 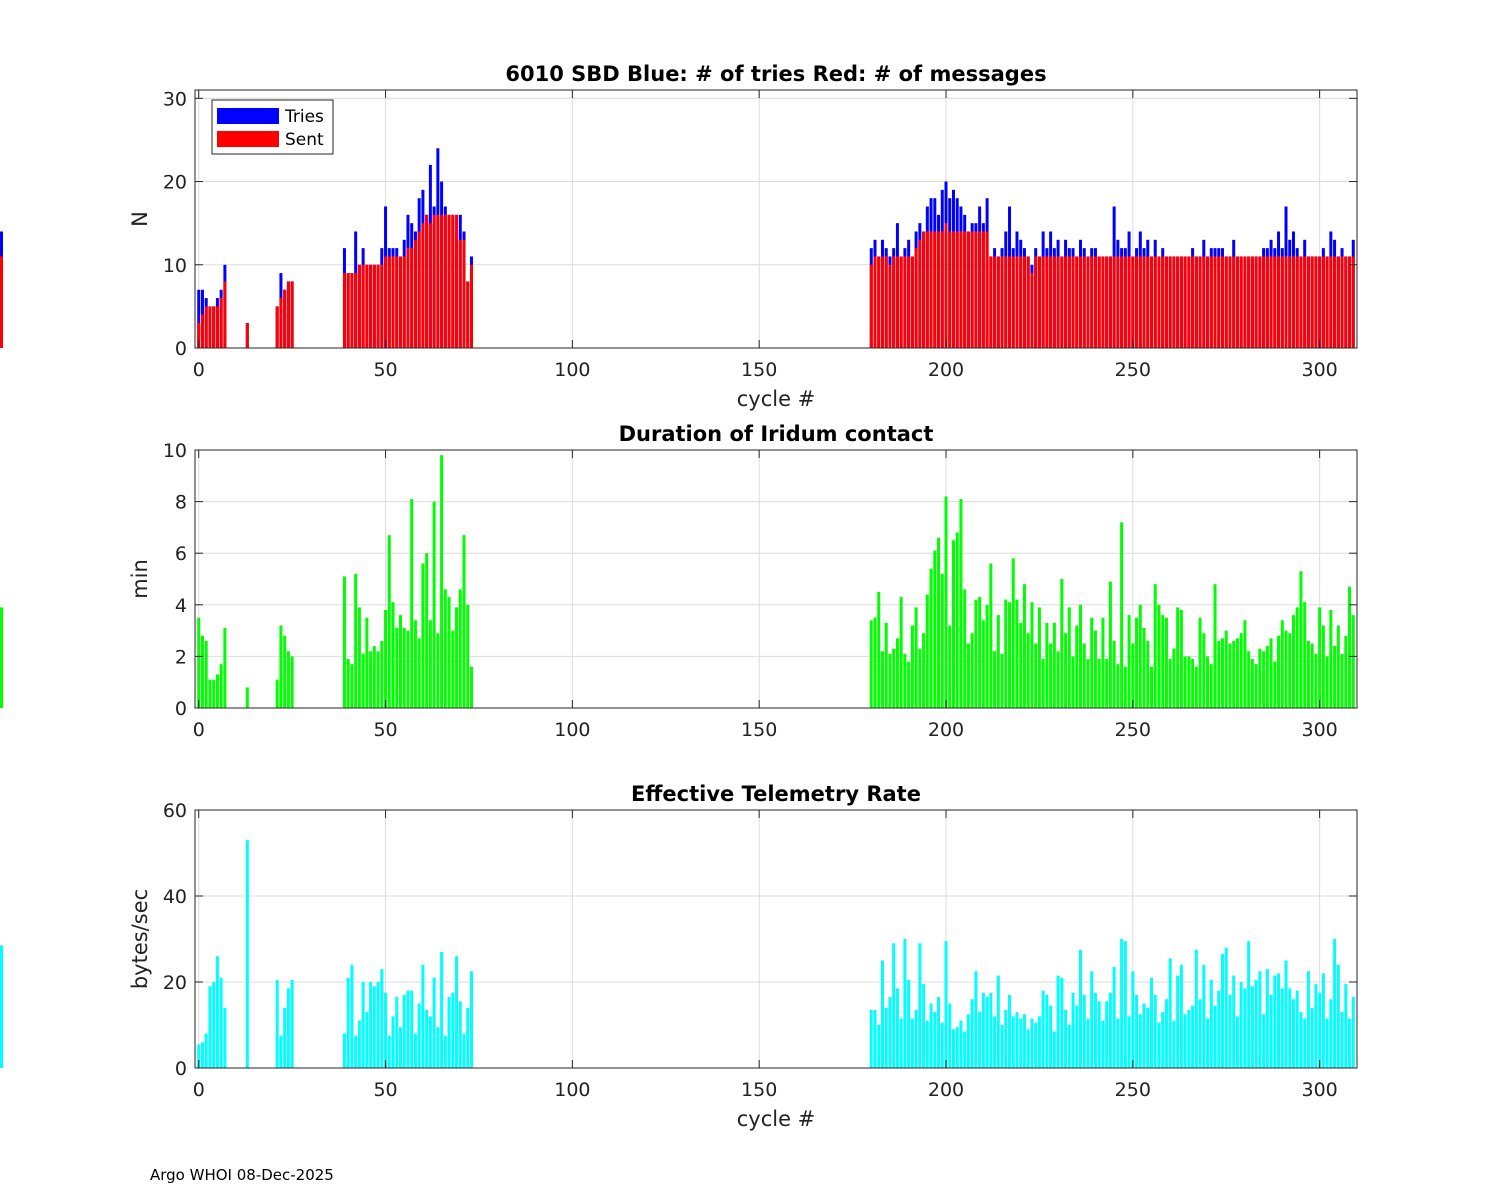 I want to click on x-tick-label: 0, so click(x=199, y=1090).